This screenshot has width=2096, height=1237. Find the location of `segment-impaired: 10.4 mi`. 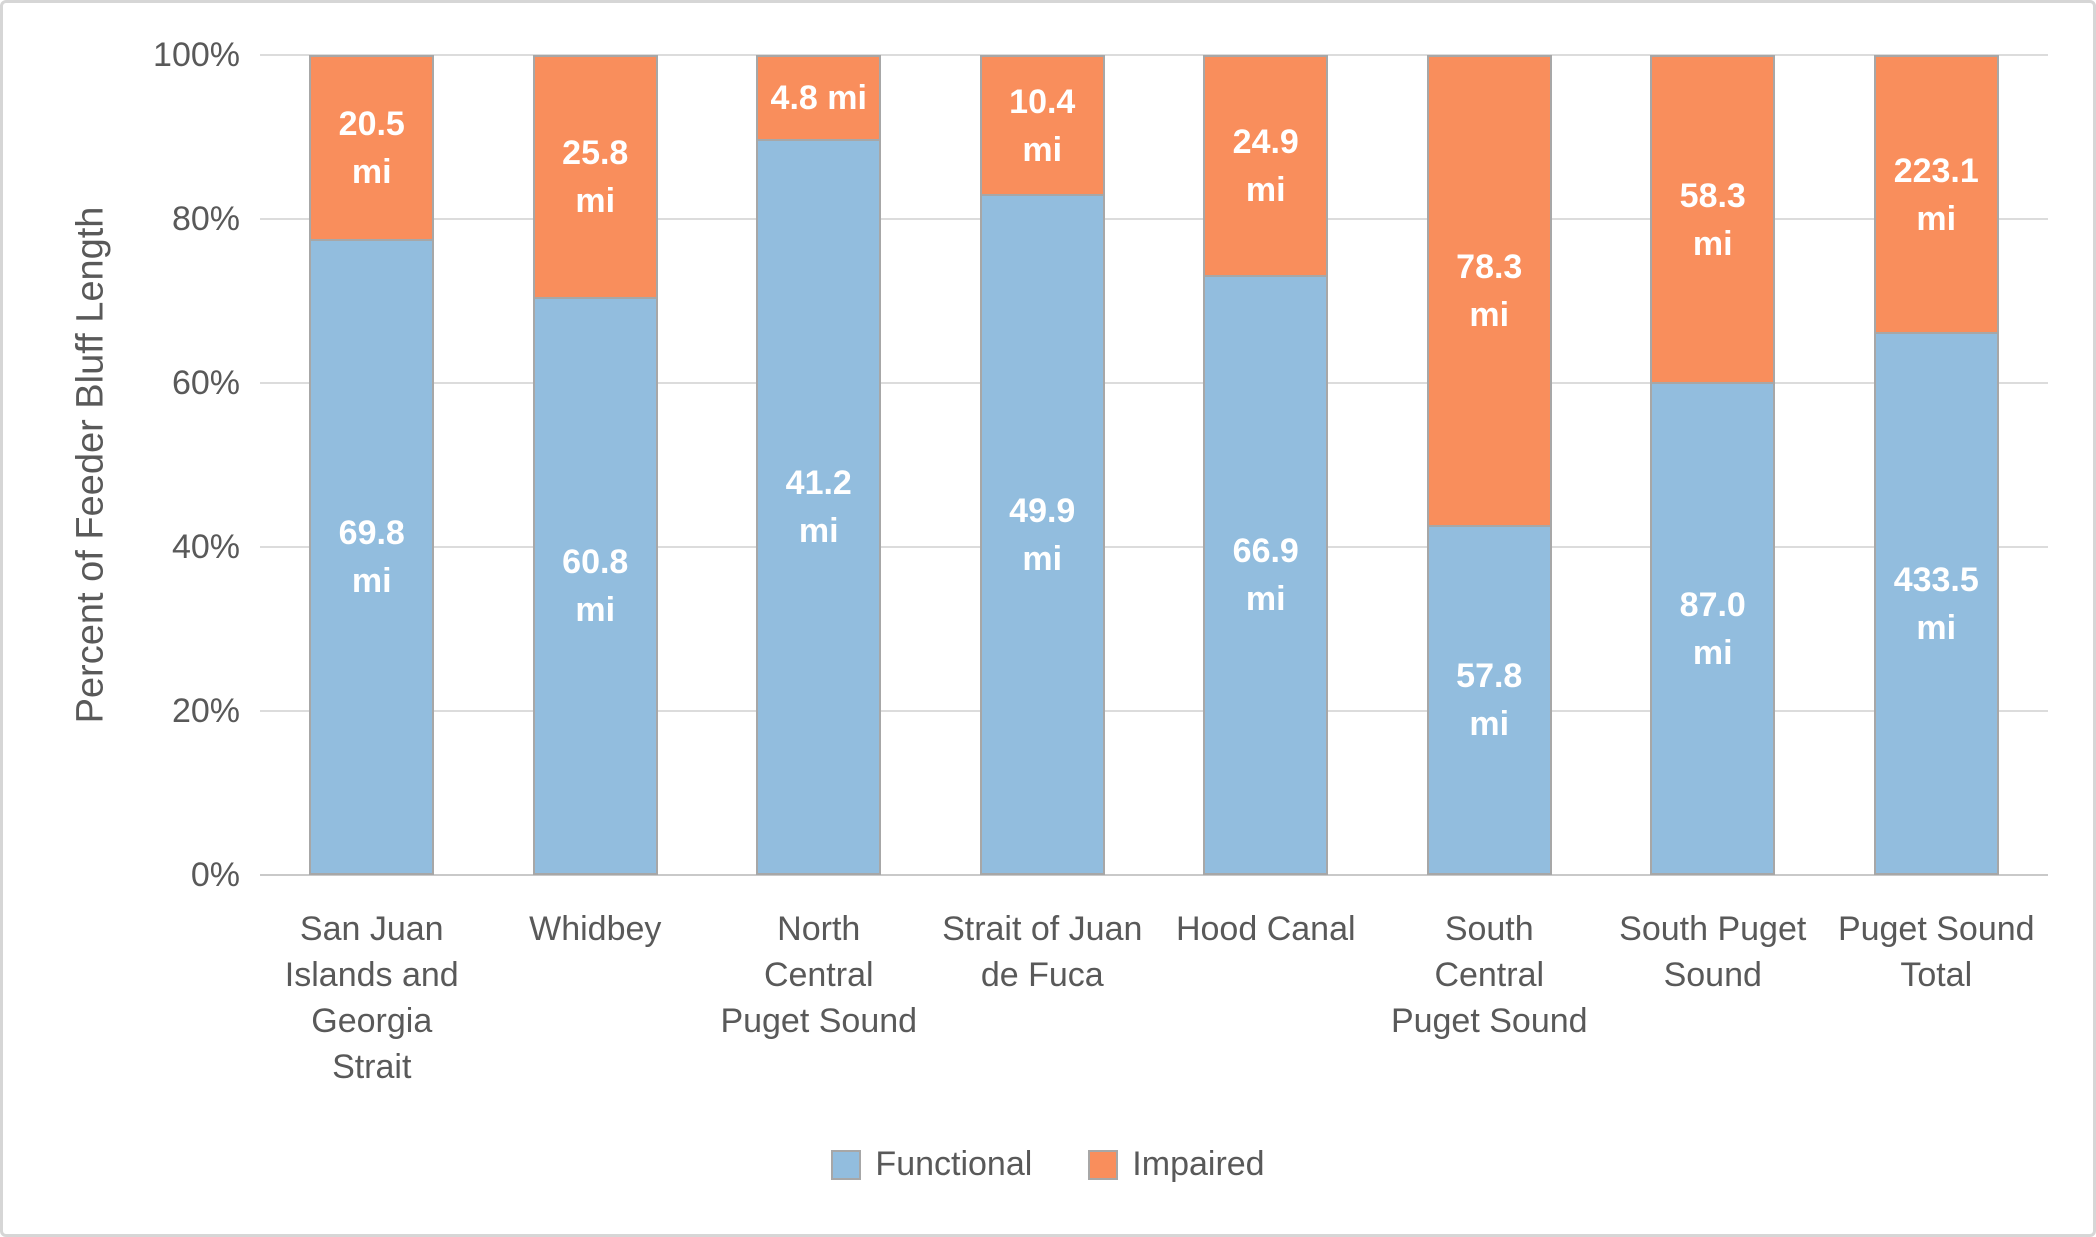

segment-impaired: 10.4 mi is located at coordinates (1042, 125).